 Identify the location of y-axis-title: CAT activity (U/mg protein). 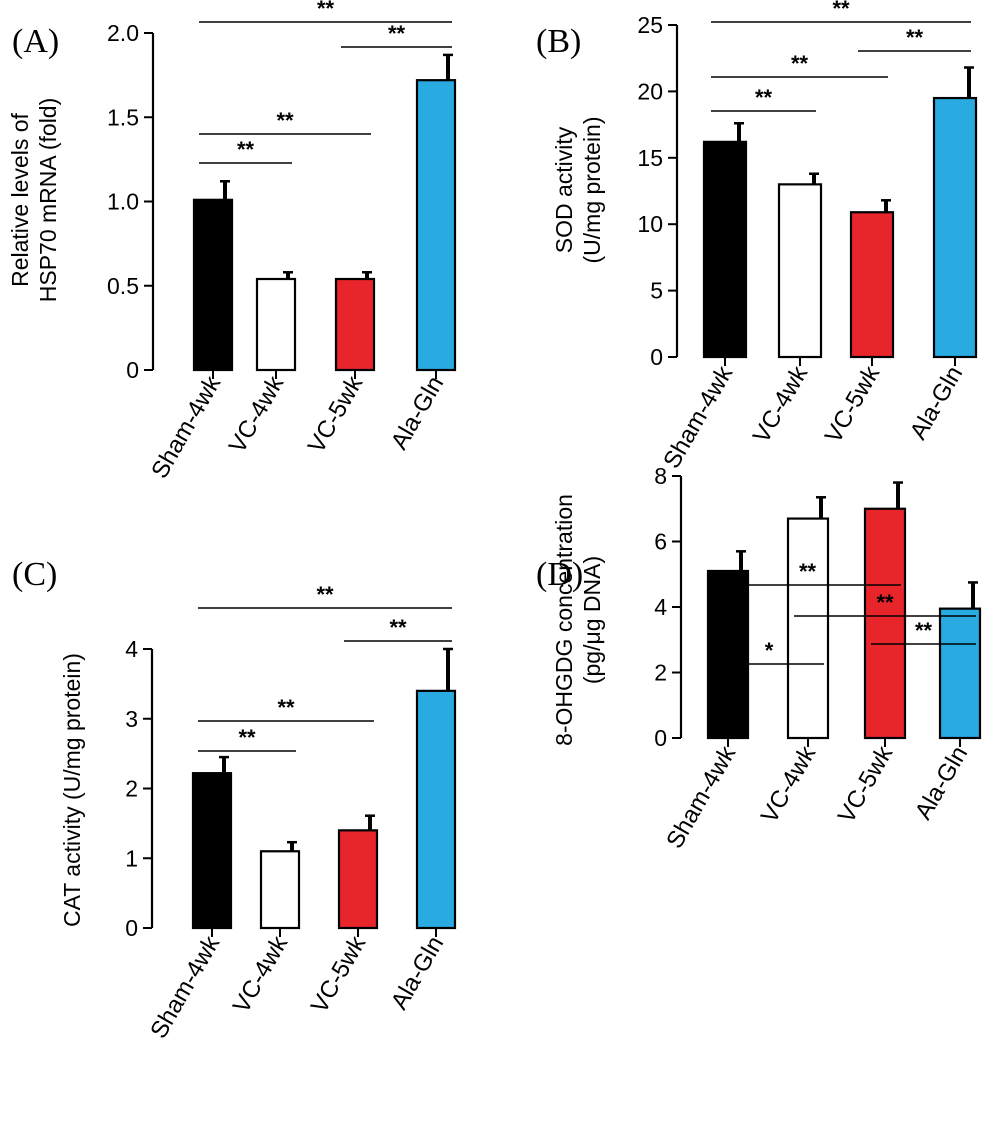
(72, 790).